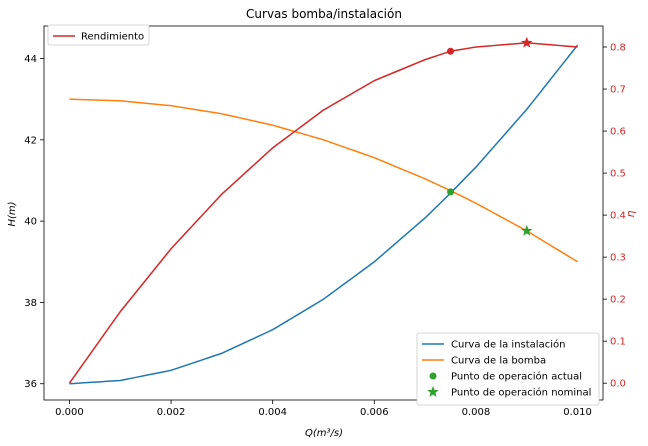  Describe the element at coordinates (112, 37) in the screenshot. I see `legend-label: Rendimiento` at that location.